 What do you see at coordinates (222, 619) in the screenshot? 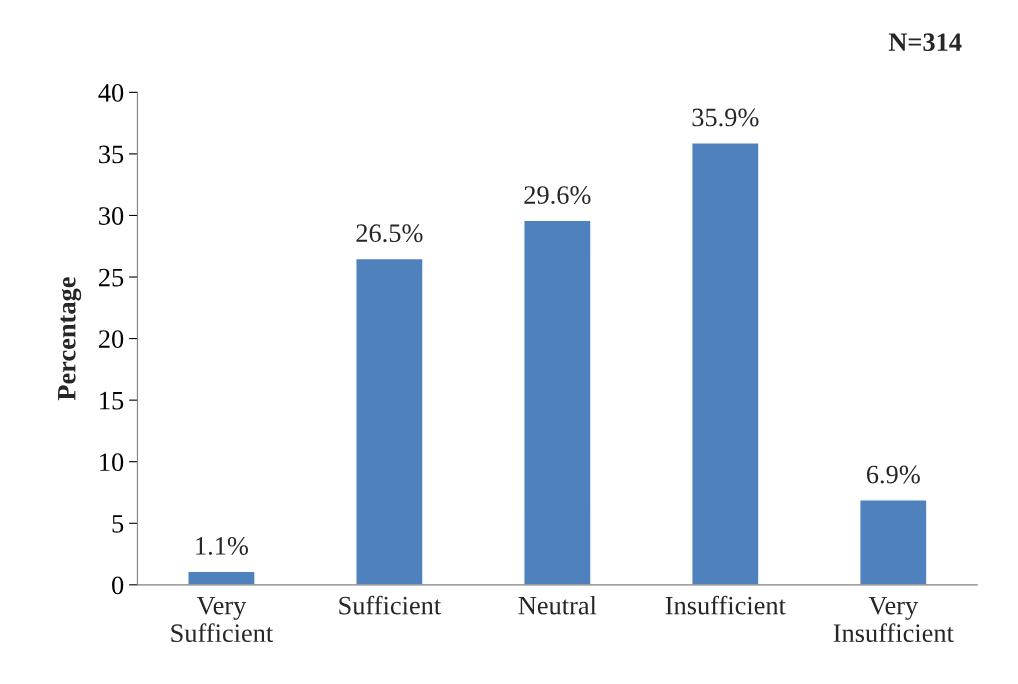
I see `x-tick-label: Very Sufficient` at bounding box center [222, 619].